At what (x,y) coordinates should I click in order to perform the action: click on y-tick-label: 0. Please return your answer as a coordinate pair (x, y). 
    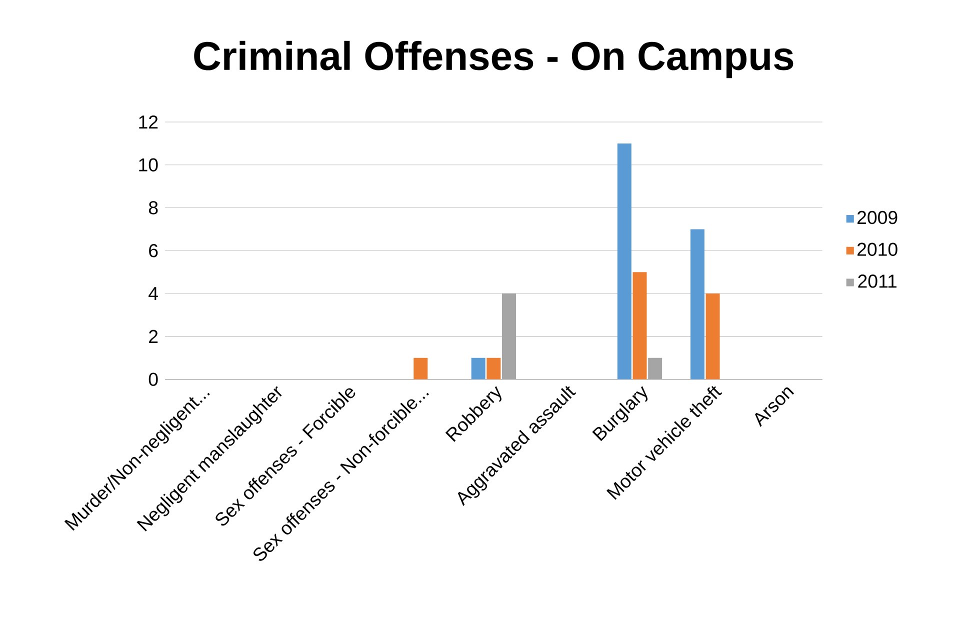
    Looking at the image, I should click on (153, 379).